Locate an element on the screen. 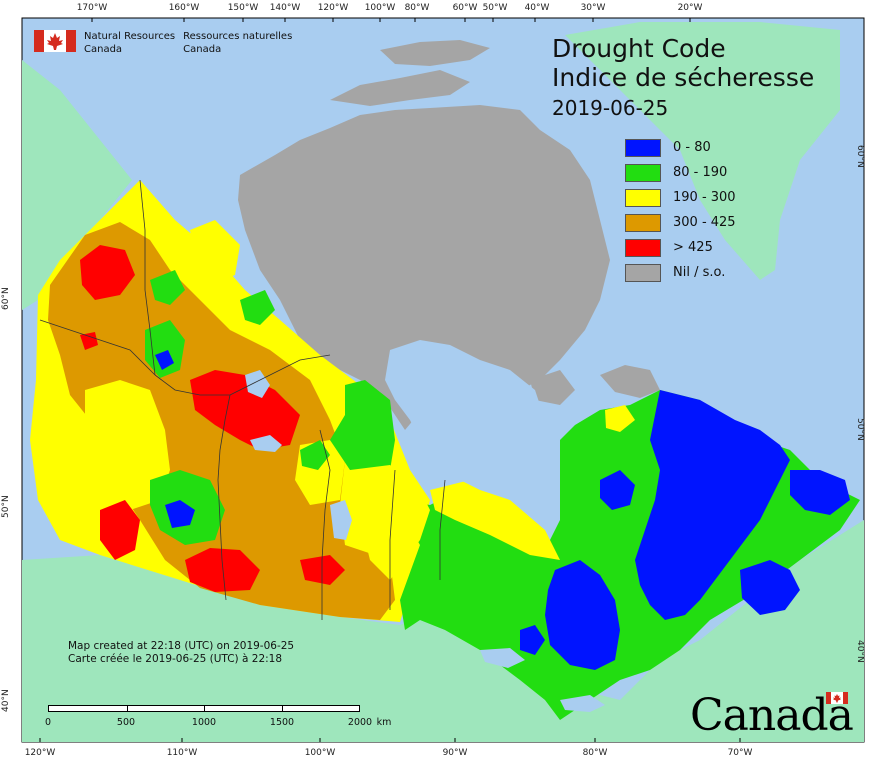  agency-en-line: Natural Resources is located at coordinates (130, 36).